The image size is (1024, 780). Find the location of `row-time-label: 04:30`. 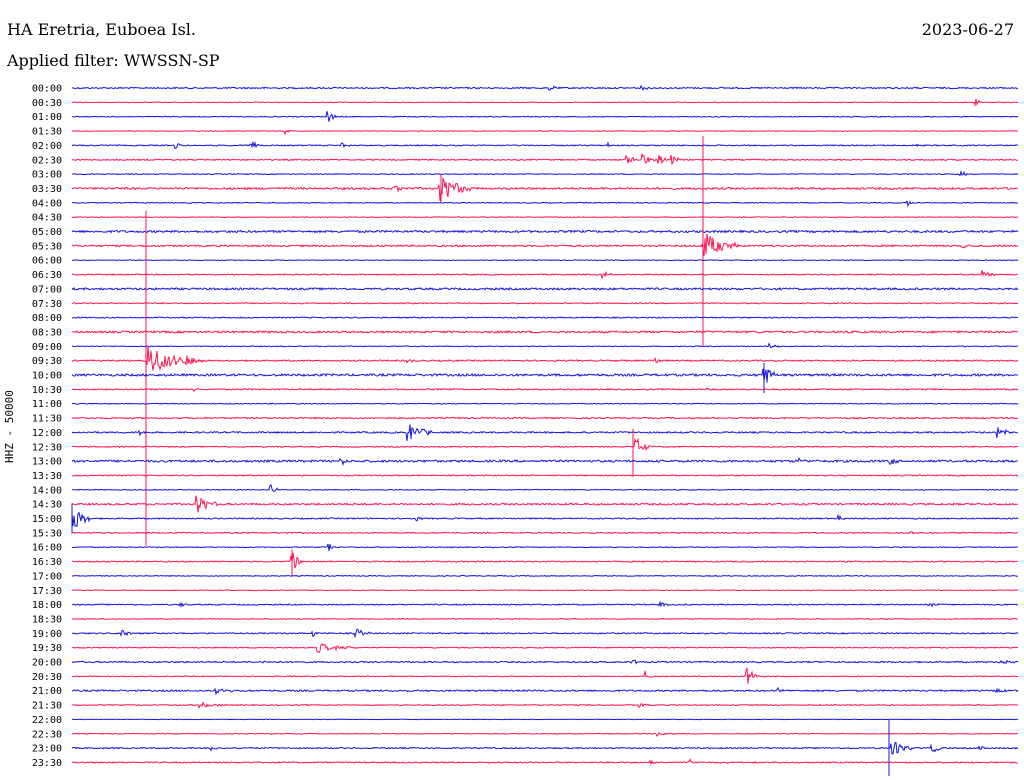

row-time-label: 04:30 is located at coordinates (47, 218).